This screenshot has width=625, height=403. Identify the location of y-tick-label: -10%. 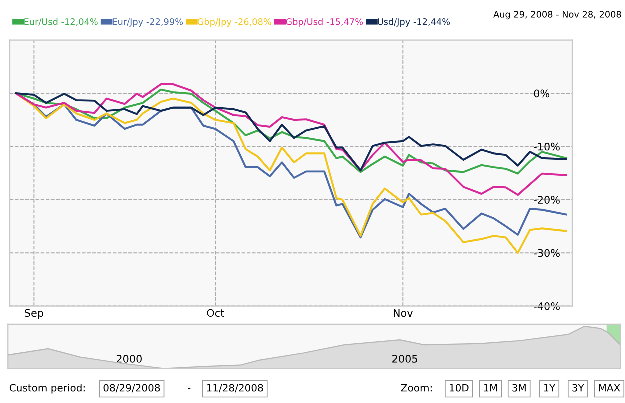
(547, 146).